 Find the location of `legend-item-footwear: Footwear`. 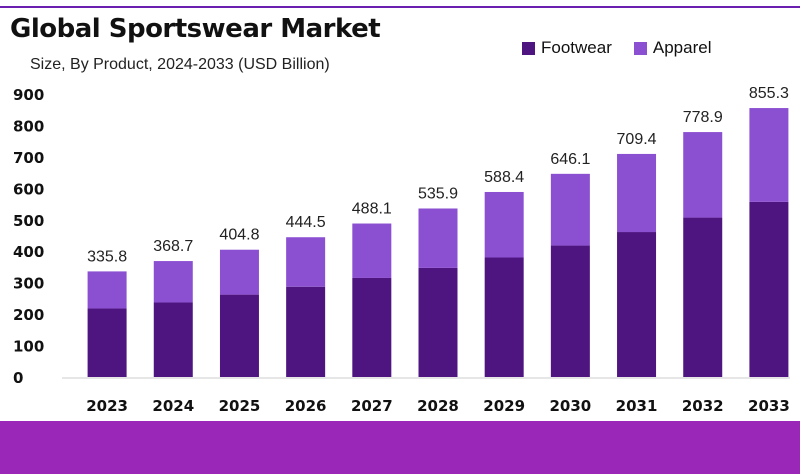

legend-item-footwear: Footwear is located at coordinates (567, 48).